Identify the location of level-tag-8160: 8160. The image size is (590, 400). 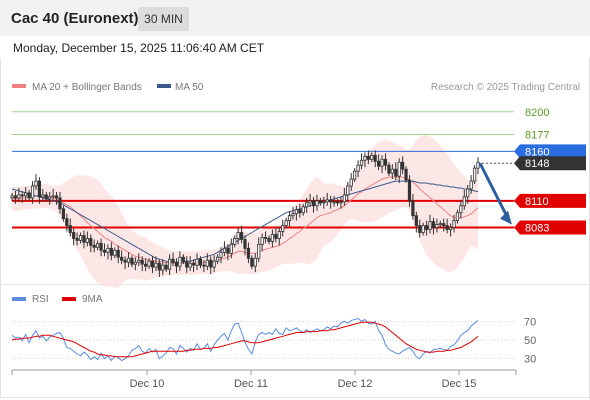
(550, 151).